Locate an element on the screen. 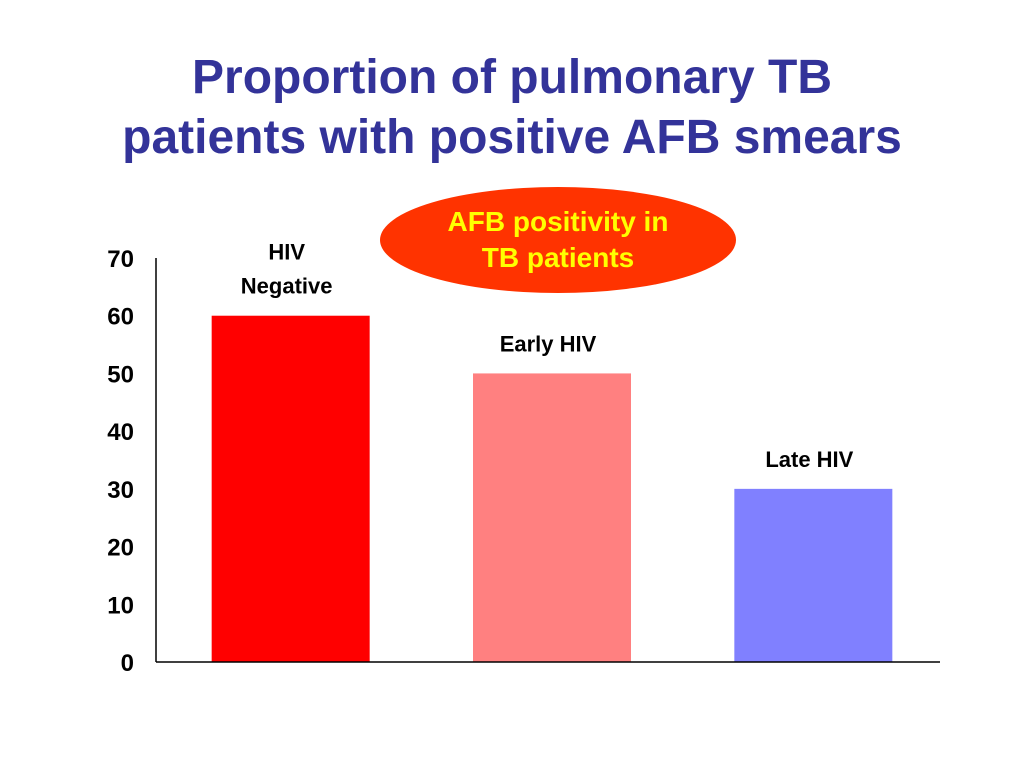 The image size is (1024, 768). bar-label-1-0: Early HIV is located at coordinates (548, 343).